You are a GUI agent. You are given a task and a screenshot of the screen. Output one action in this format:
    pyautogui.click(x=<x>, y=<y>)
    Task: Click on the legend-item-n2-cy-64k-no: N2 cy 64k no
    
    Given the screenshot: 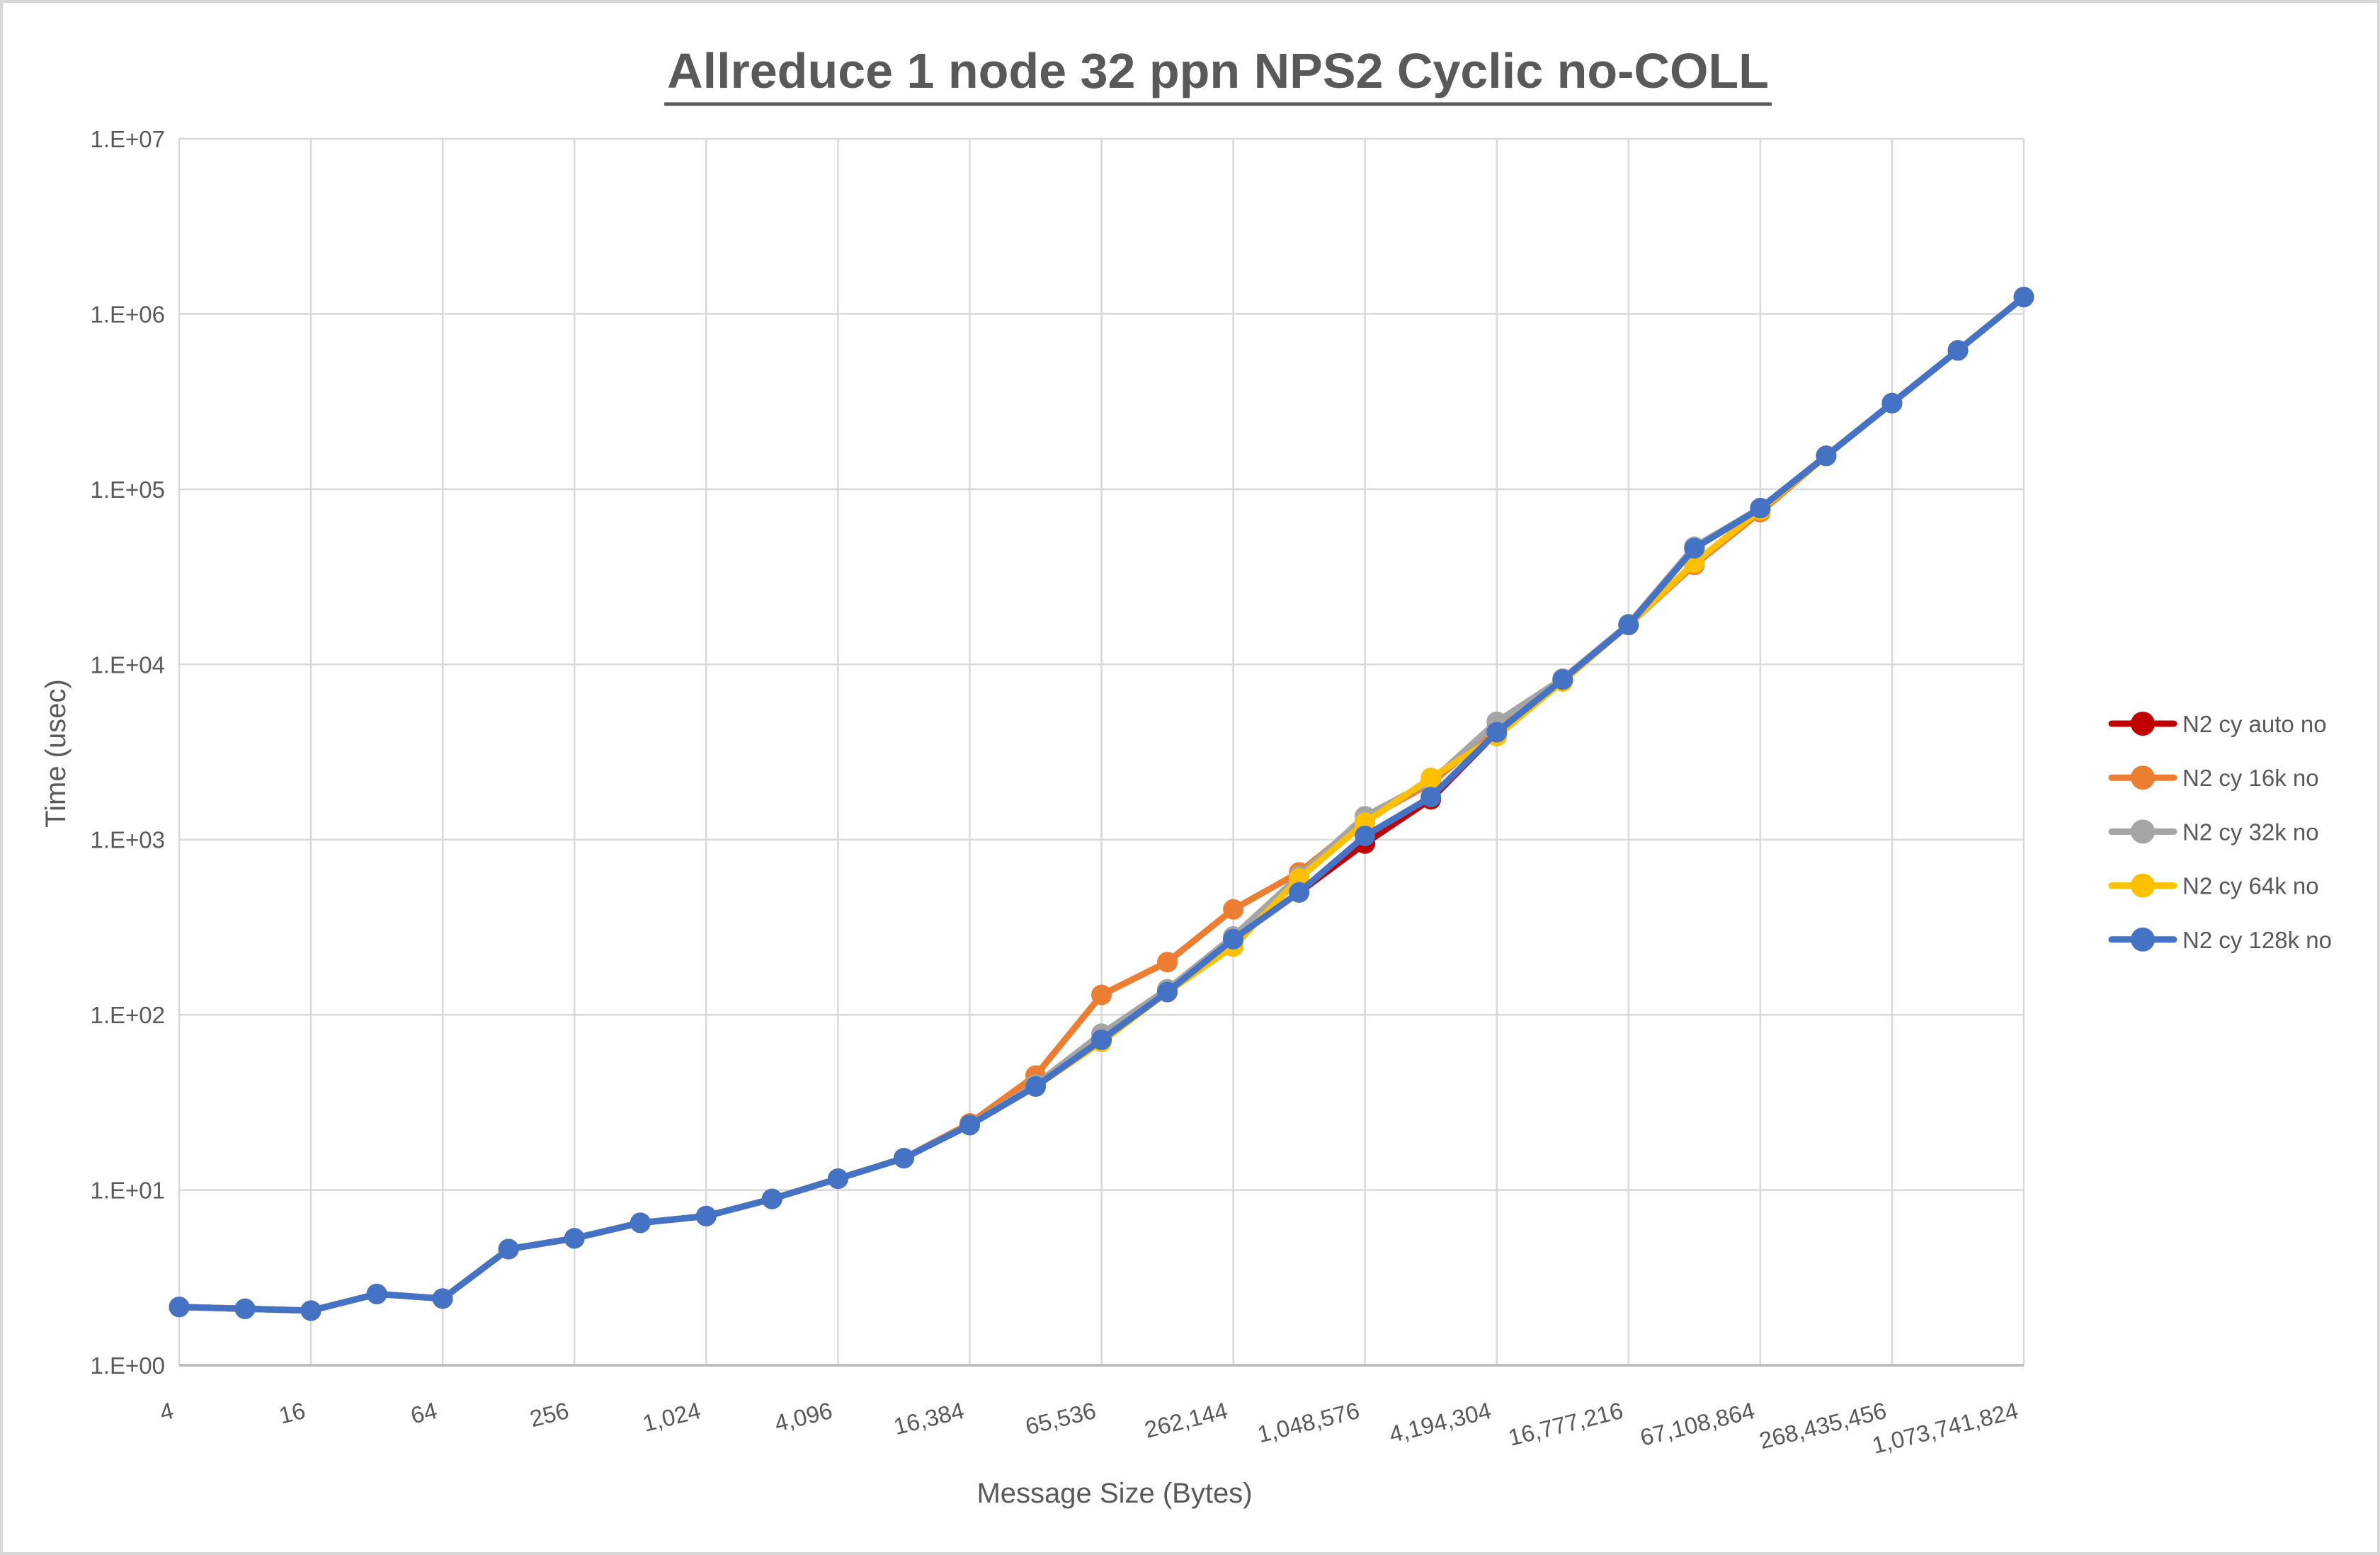 What is the action you would take?
    pyautogui.click(x=2213, y=886)
    